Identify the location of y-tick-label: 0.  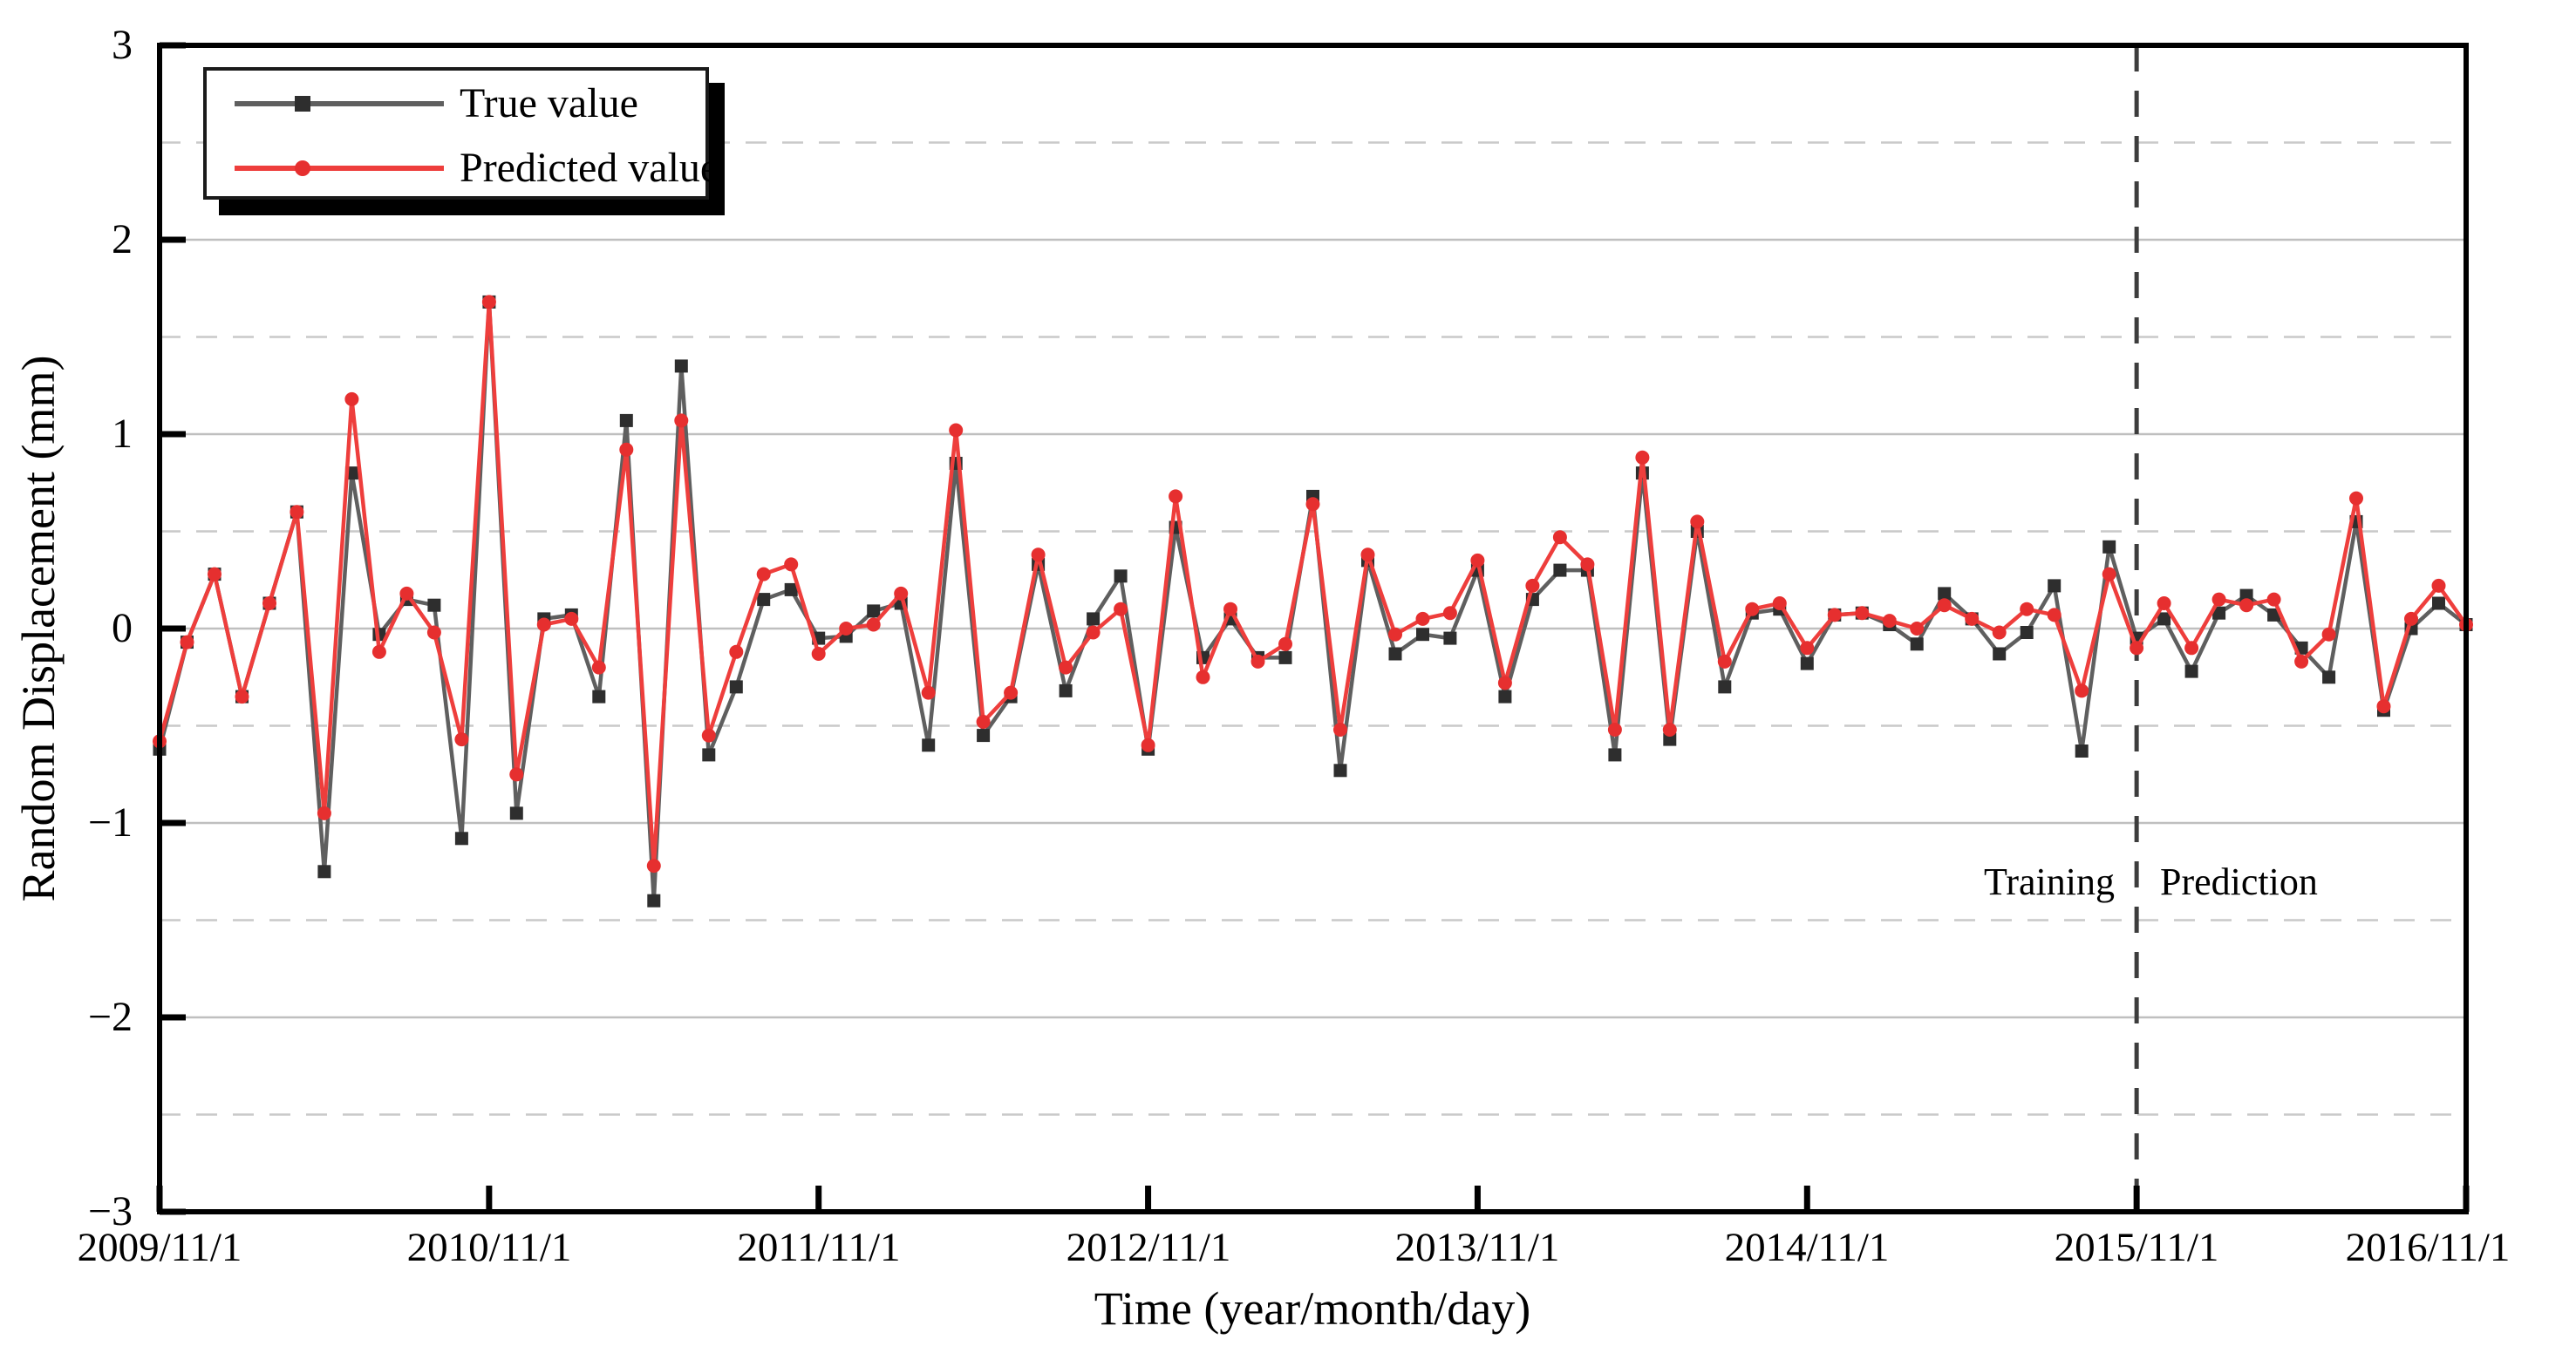
(122, 628).